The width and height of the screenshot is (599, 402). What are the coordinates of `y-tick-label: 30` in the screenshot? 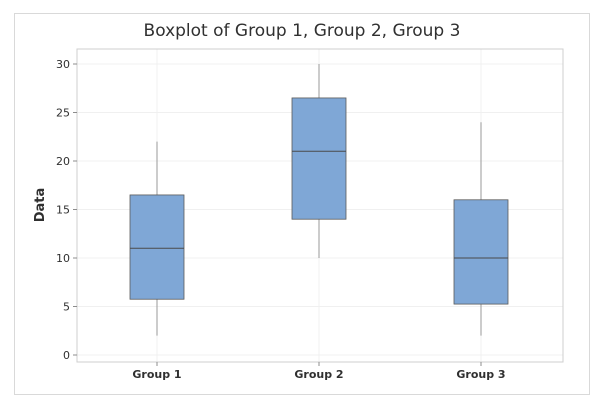 It's located at (63, 64).